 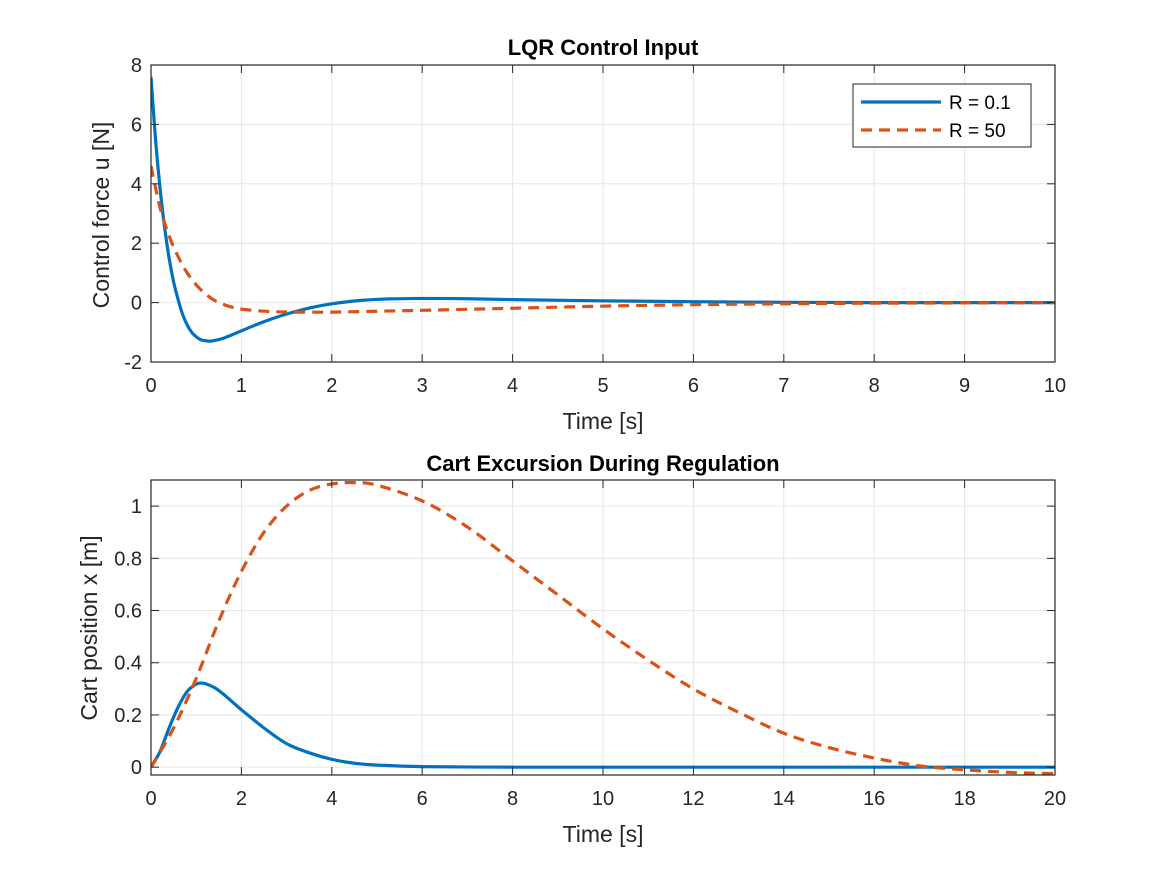 What do you see at coordinates (128, 716) in the screenshot?
I see `y-tick-label: 0.2` at bounding box center [128, 716].